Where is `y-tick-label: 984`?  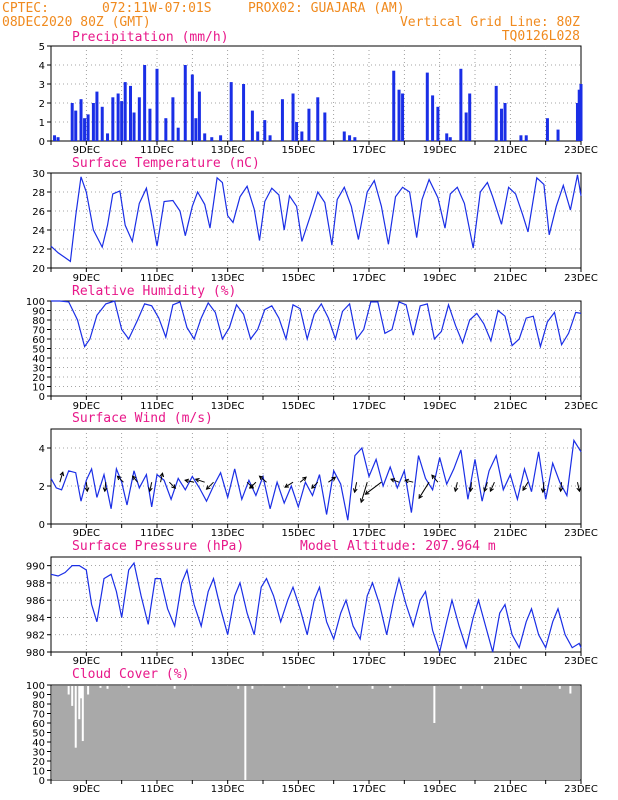 y-tick-label: 984 is located at coordinates (35, 618).